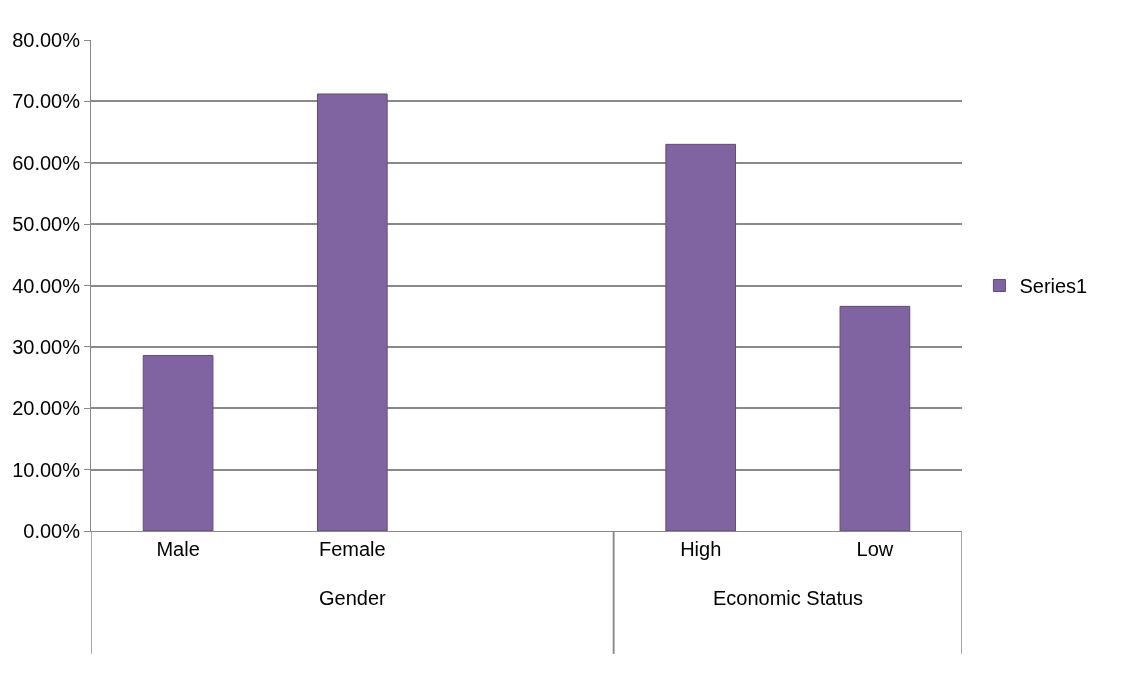 The width and height of the screenshot is (1142, 681). I want to click on text: Gender, so click(353, 598).